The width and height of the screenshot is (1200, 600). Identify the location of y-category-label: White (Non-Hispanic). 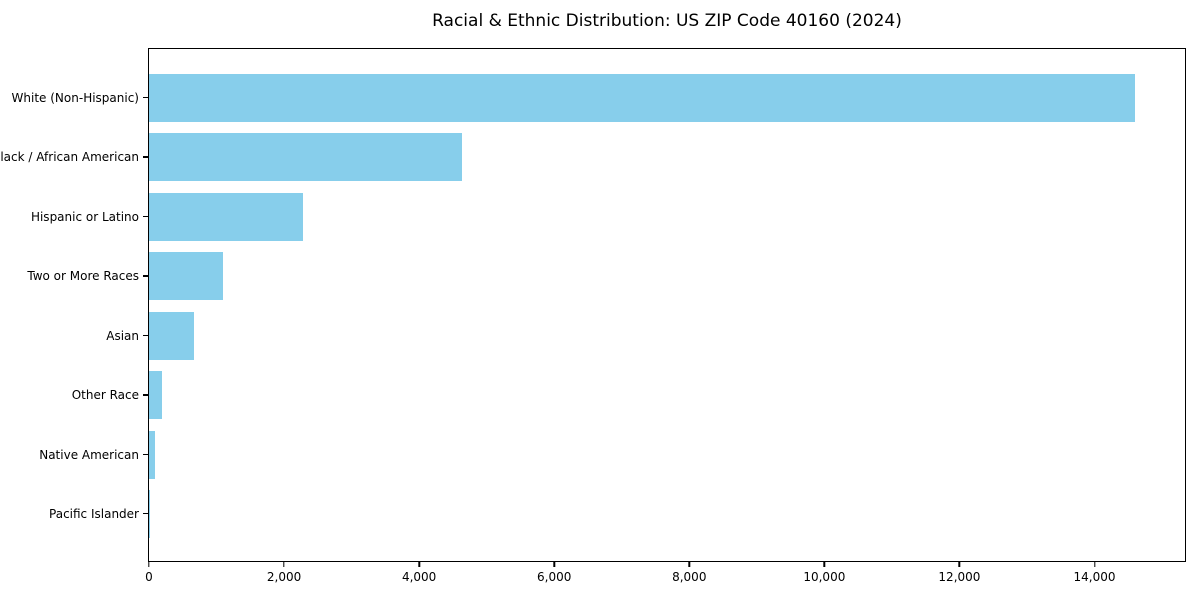
(75, 98).